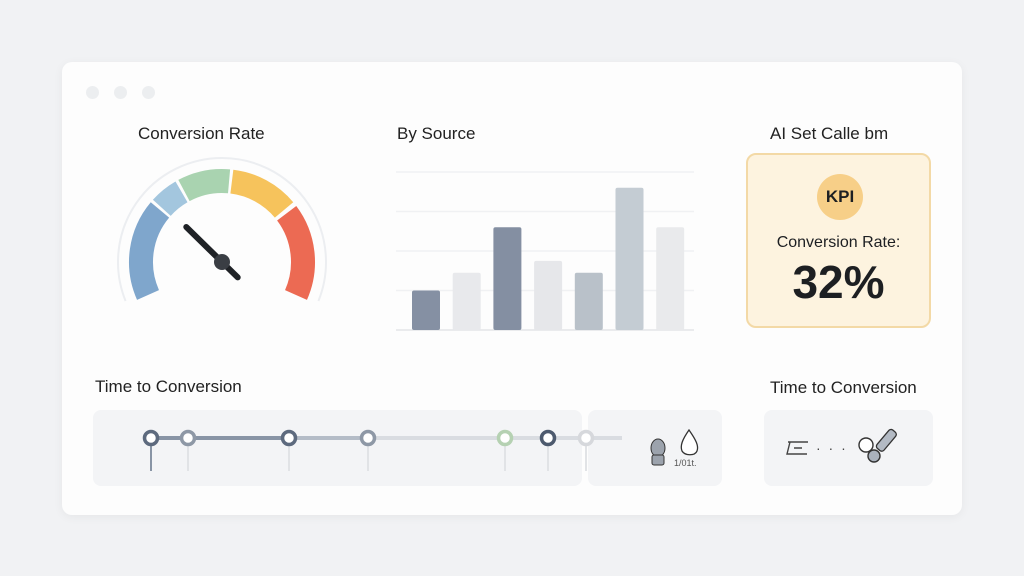  What do you see at coordinates (838, 282) in the screenshot?
I see `kpi-value: 32%` at bounding box center [838, 282].